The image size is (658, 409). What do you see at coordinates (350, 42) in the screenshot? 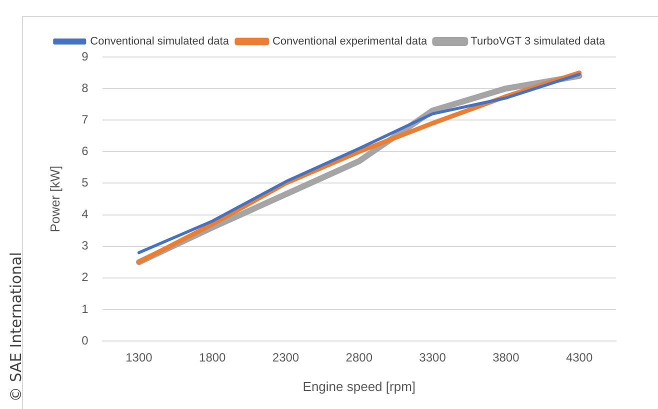
I see `legend-label: Conventional experimental data` at bounding box center [350, 42].